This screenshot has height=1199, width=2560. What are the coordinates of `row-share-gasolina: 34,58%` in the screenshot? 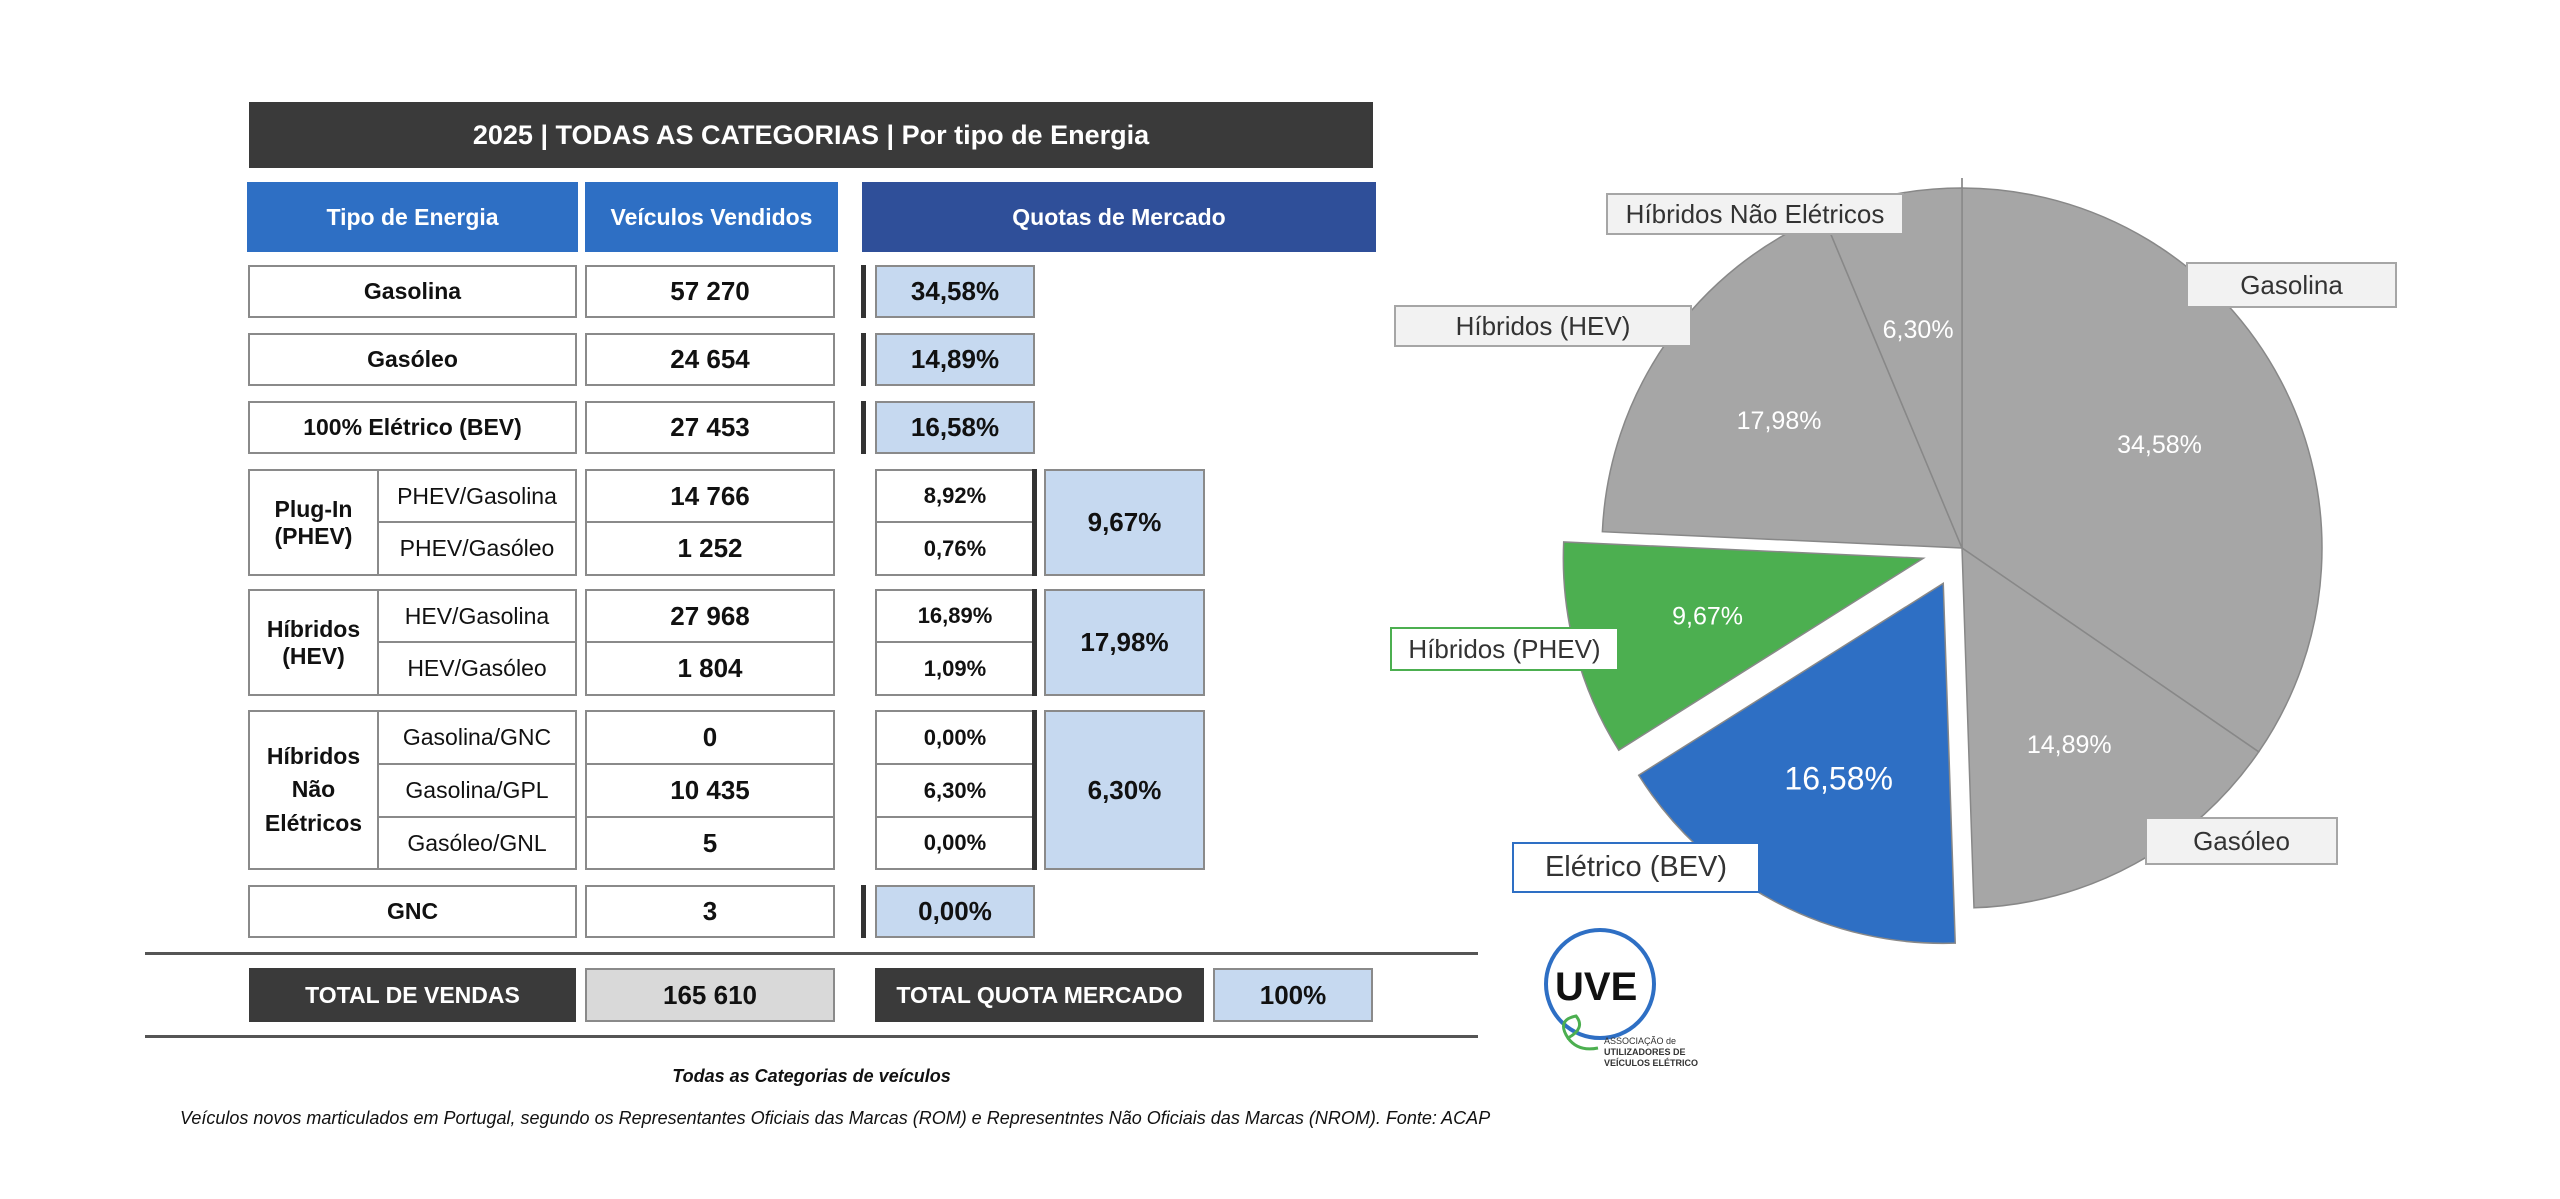 It's located at (955, 291).